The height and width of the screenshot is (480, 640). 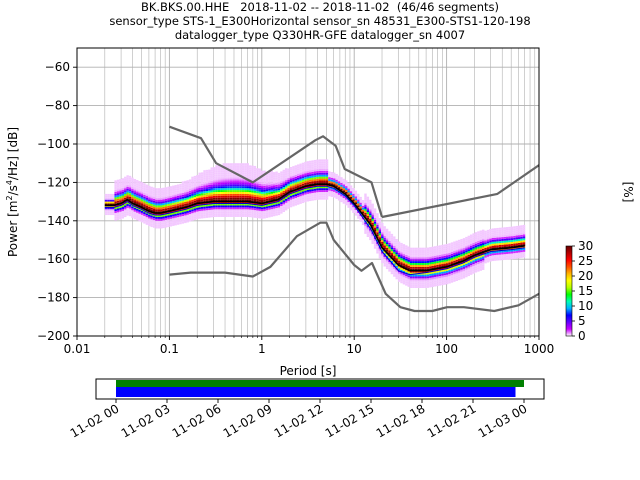 What do you see at coordinates (460, 191) in the screenshot?
I see `series-noise-model-line` at bounding box center [460, 191].